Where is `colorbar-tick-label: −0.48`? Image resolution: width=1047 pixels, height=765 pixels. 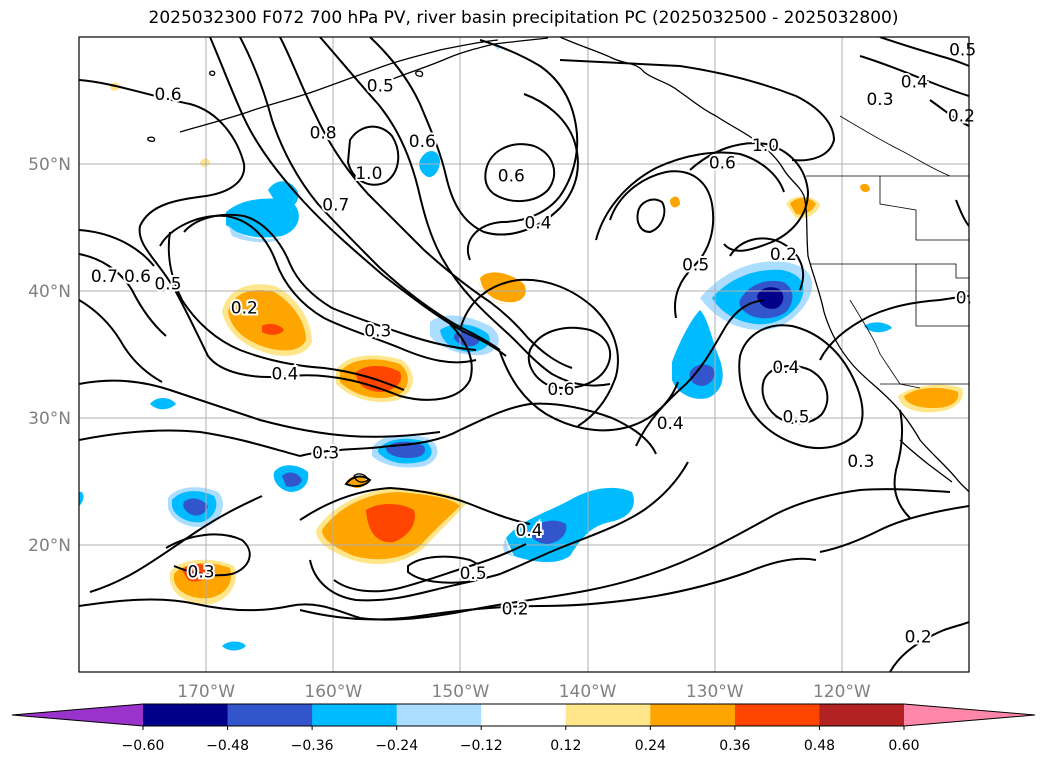
colorbar-tick-label: −0.48 is located at coordinates (227, 746).